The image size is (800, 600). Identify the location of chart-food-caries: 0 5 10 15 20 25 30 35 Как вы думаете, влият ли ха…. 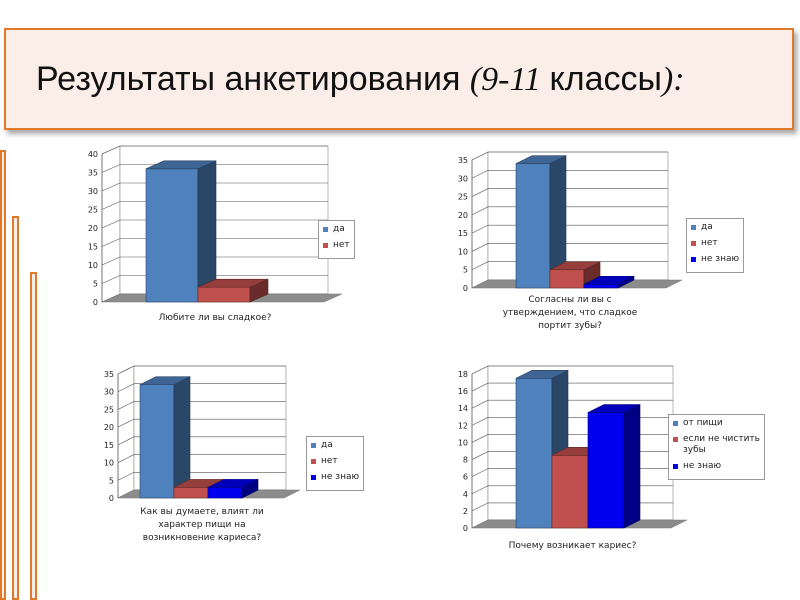
(235, 457).